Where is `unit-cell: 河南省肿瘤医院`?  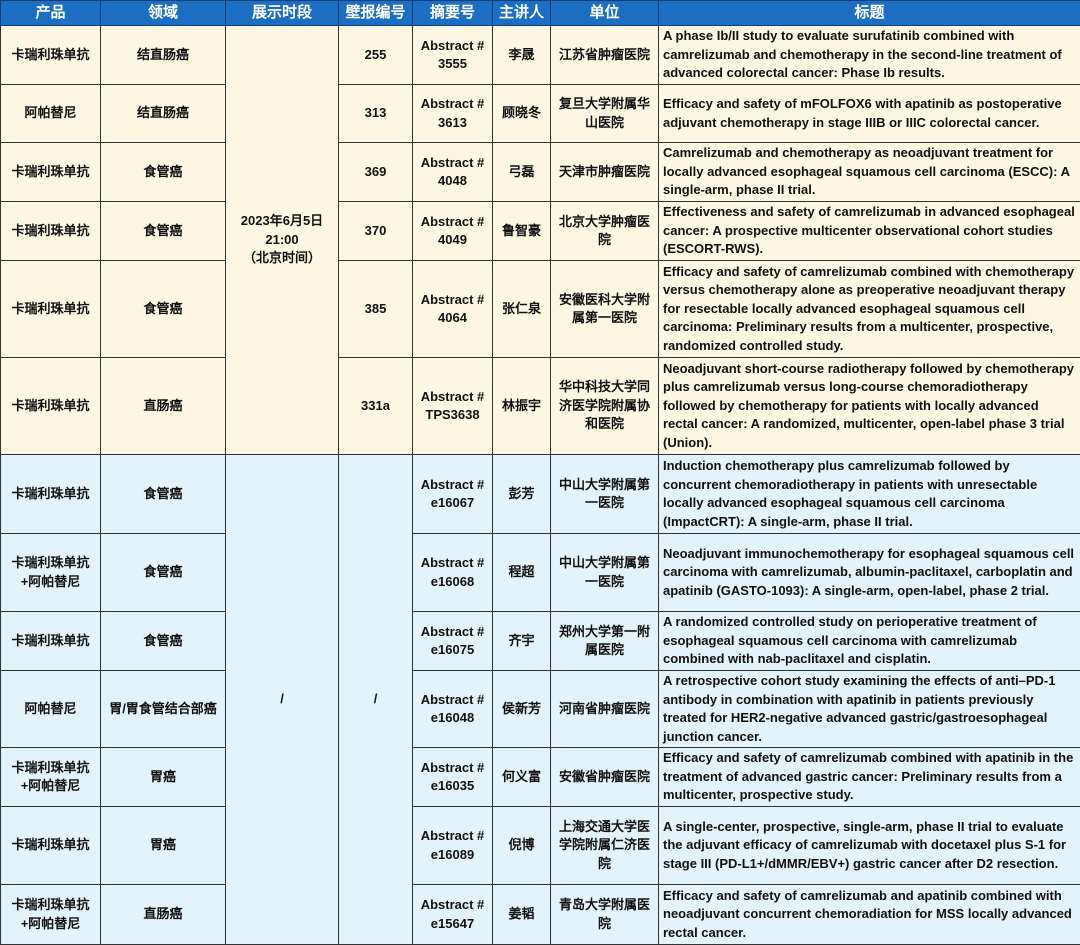 unit-cell: 河南省肿瘤医院 is located at coordinates (605, 709).